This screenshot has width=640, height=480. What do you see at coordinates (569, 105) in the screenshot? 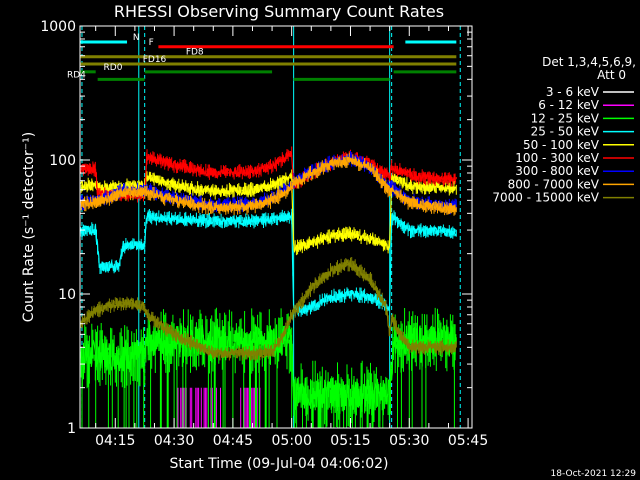
I see `legend-label-1: 6 - 12 keV` at bounding box center [569, 105].